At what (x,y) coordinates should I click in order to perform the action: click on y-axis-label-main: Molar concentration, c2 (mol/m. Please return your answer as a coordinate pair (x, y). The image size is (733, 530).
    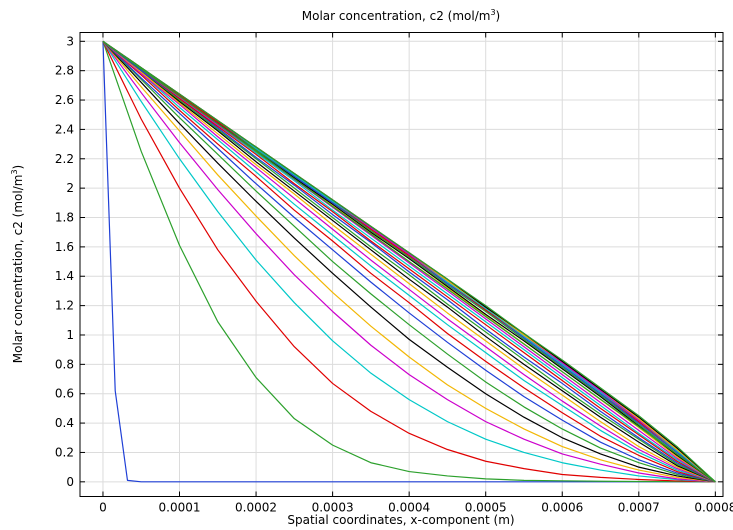
    Looking at the image, I should click on (18, 269).